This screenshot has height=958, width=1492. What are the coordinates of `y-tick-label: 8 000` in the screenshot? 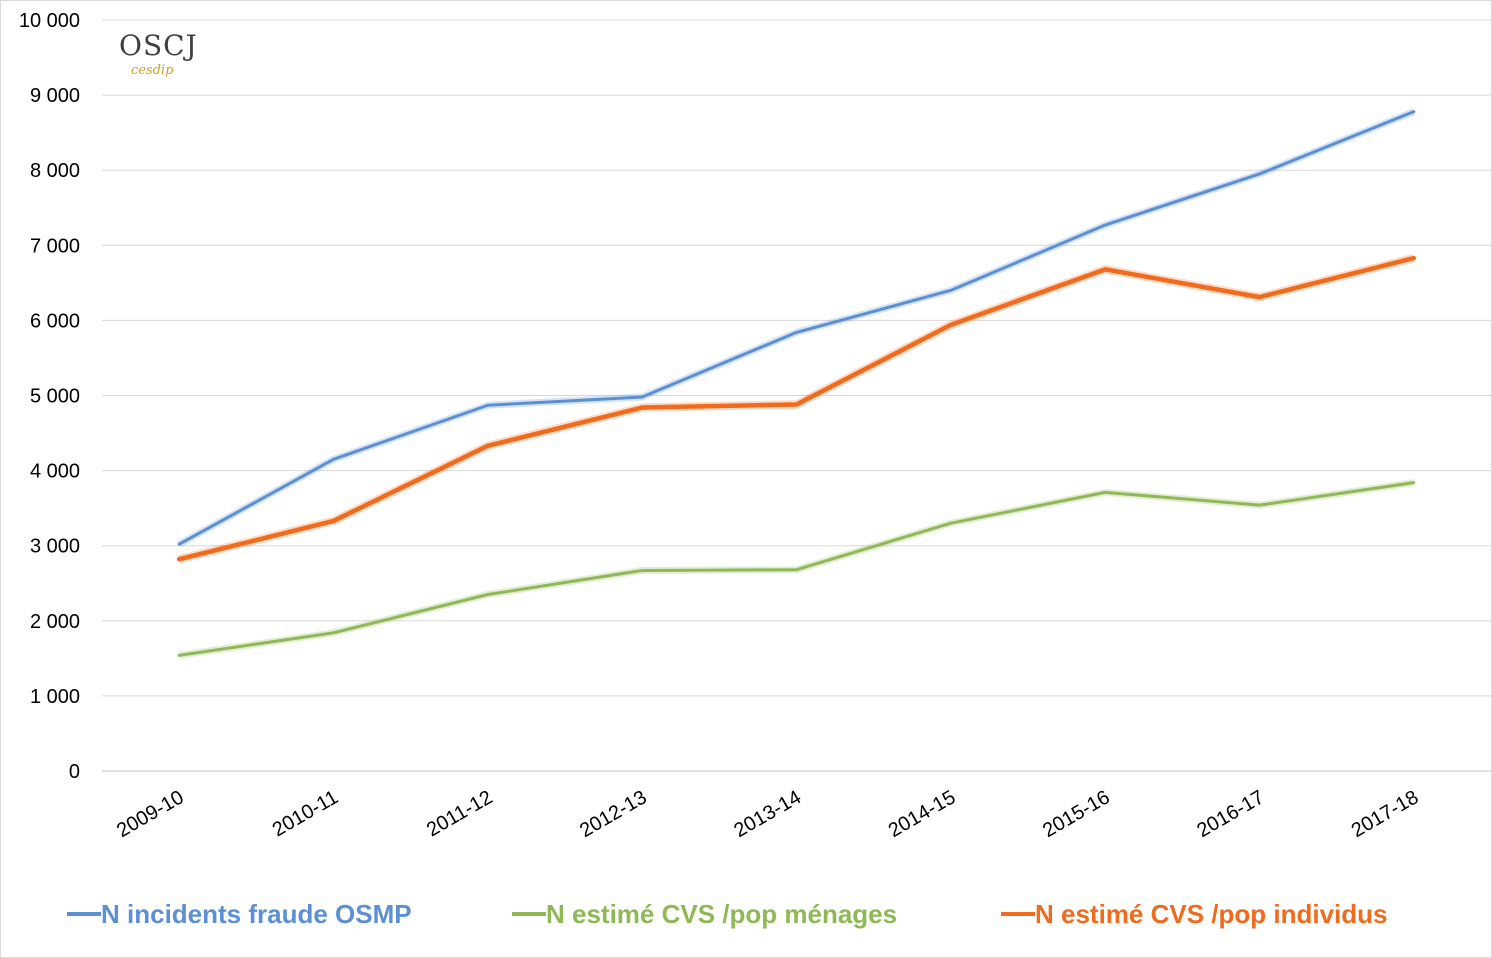 It's located at (55, 171).